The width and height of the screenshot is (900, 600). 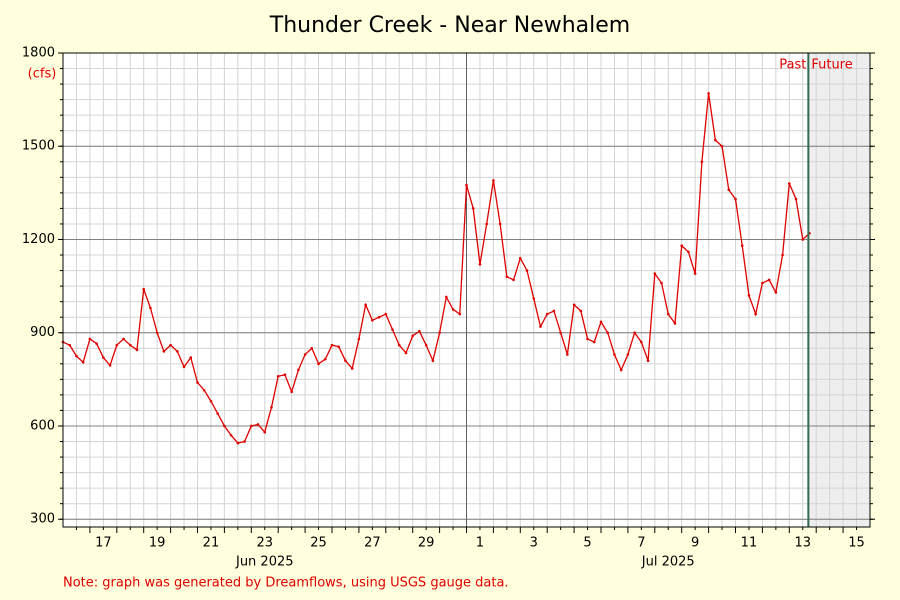 What do you see at coordinates (802, 543) in the screenshot?
I see `x-tick-label: 13` at bounding box center [802, 543].